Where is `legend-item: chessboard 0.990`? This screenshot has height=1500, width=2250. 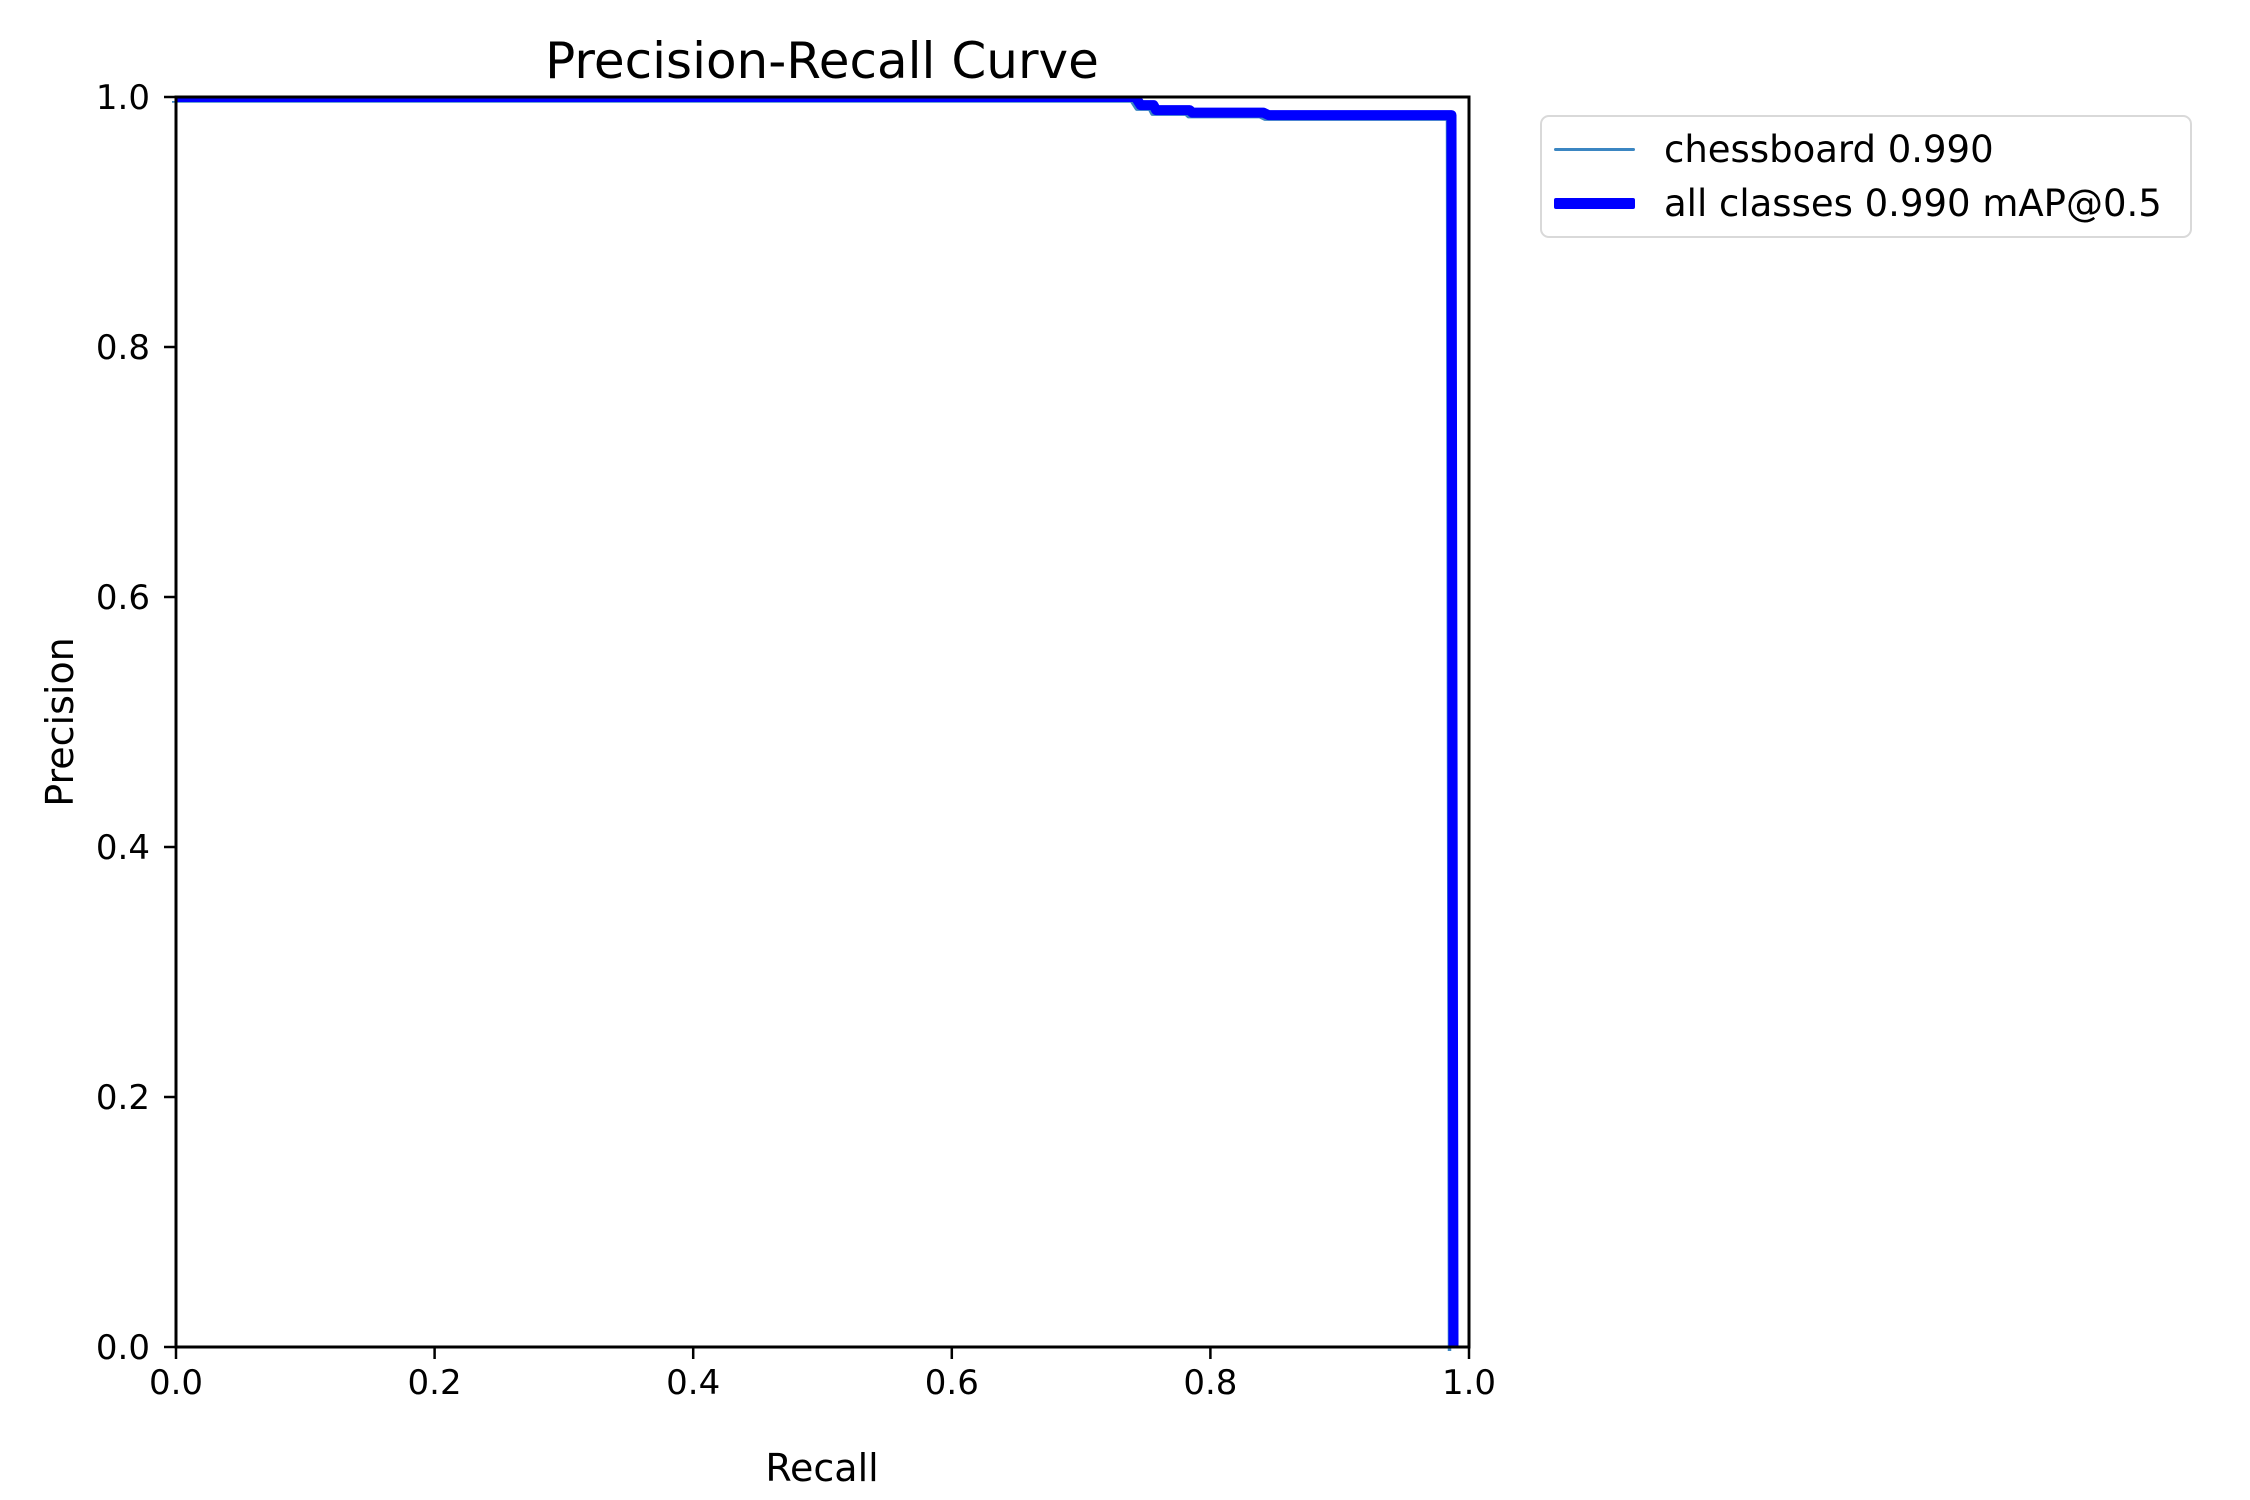 legend-item: chessboard 0.990 is located at coordinates (1872, 150).